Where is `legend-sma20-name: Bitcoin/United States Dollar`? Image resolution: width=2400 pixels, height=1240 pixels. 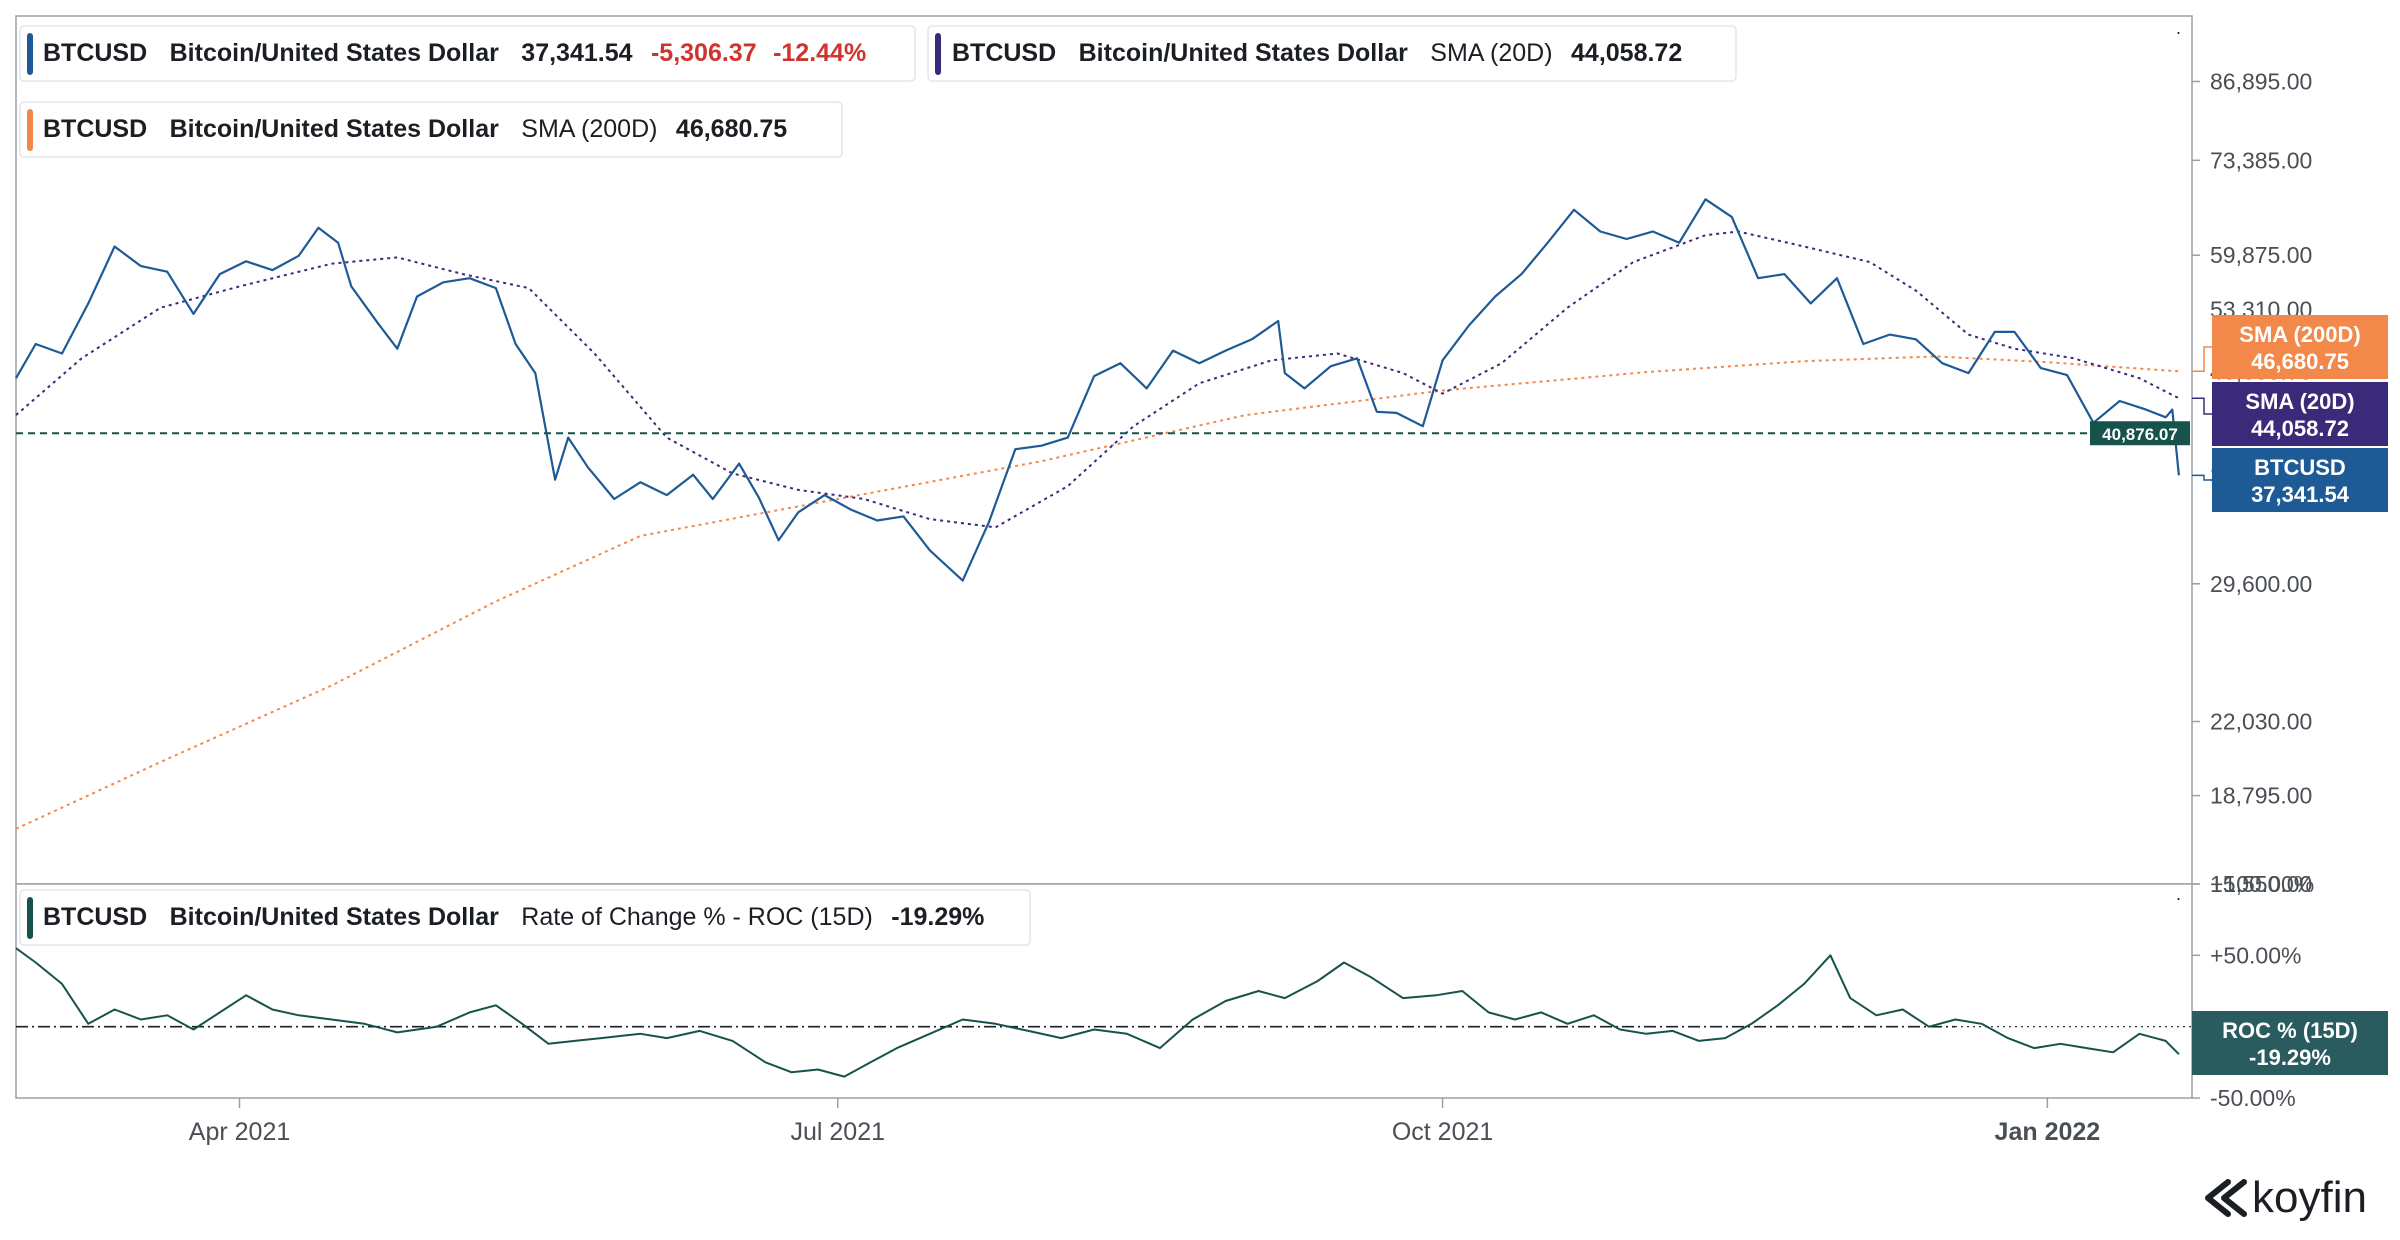 legend-sma20-name: Bitcoin/United States Dollar is located at coordinates (1243, 53).